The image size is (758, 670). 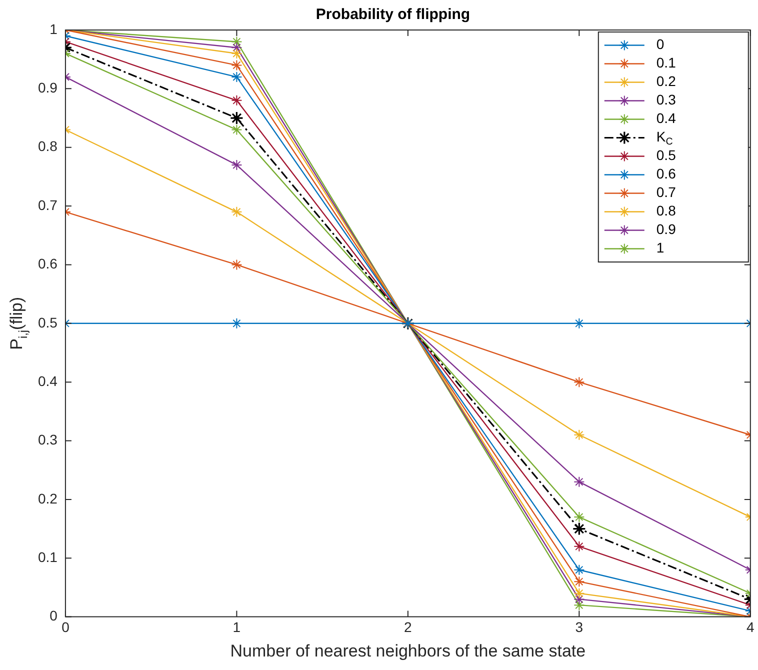 What do you see at coordinates (48, 88) in the screenshot?
I see `y-tick-label: 0.9` at bounding box center [48, 88].